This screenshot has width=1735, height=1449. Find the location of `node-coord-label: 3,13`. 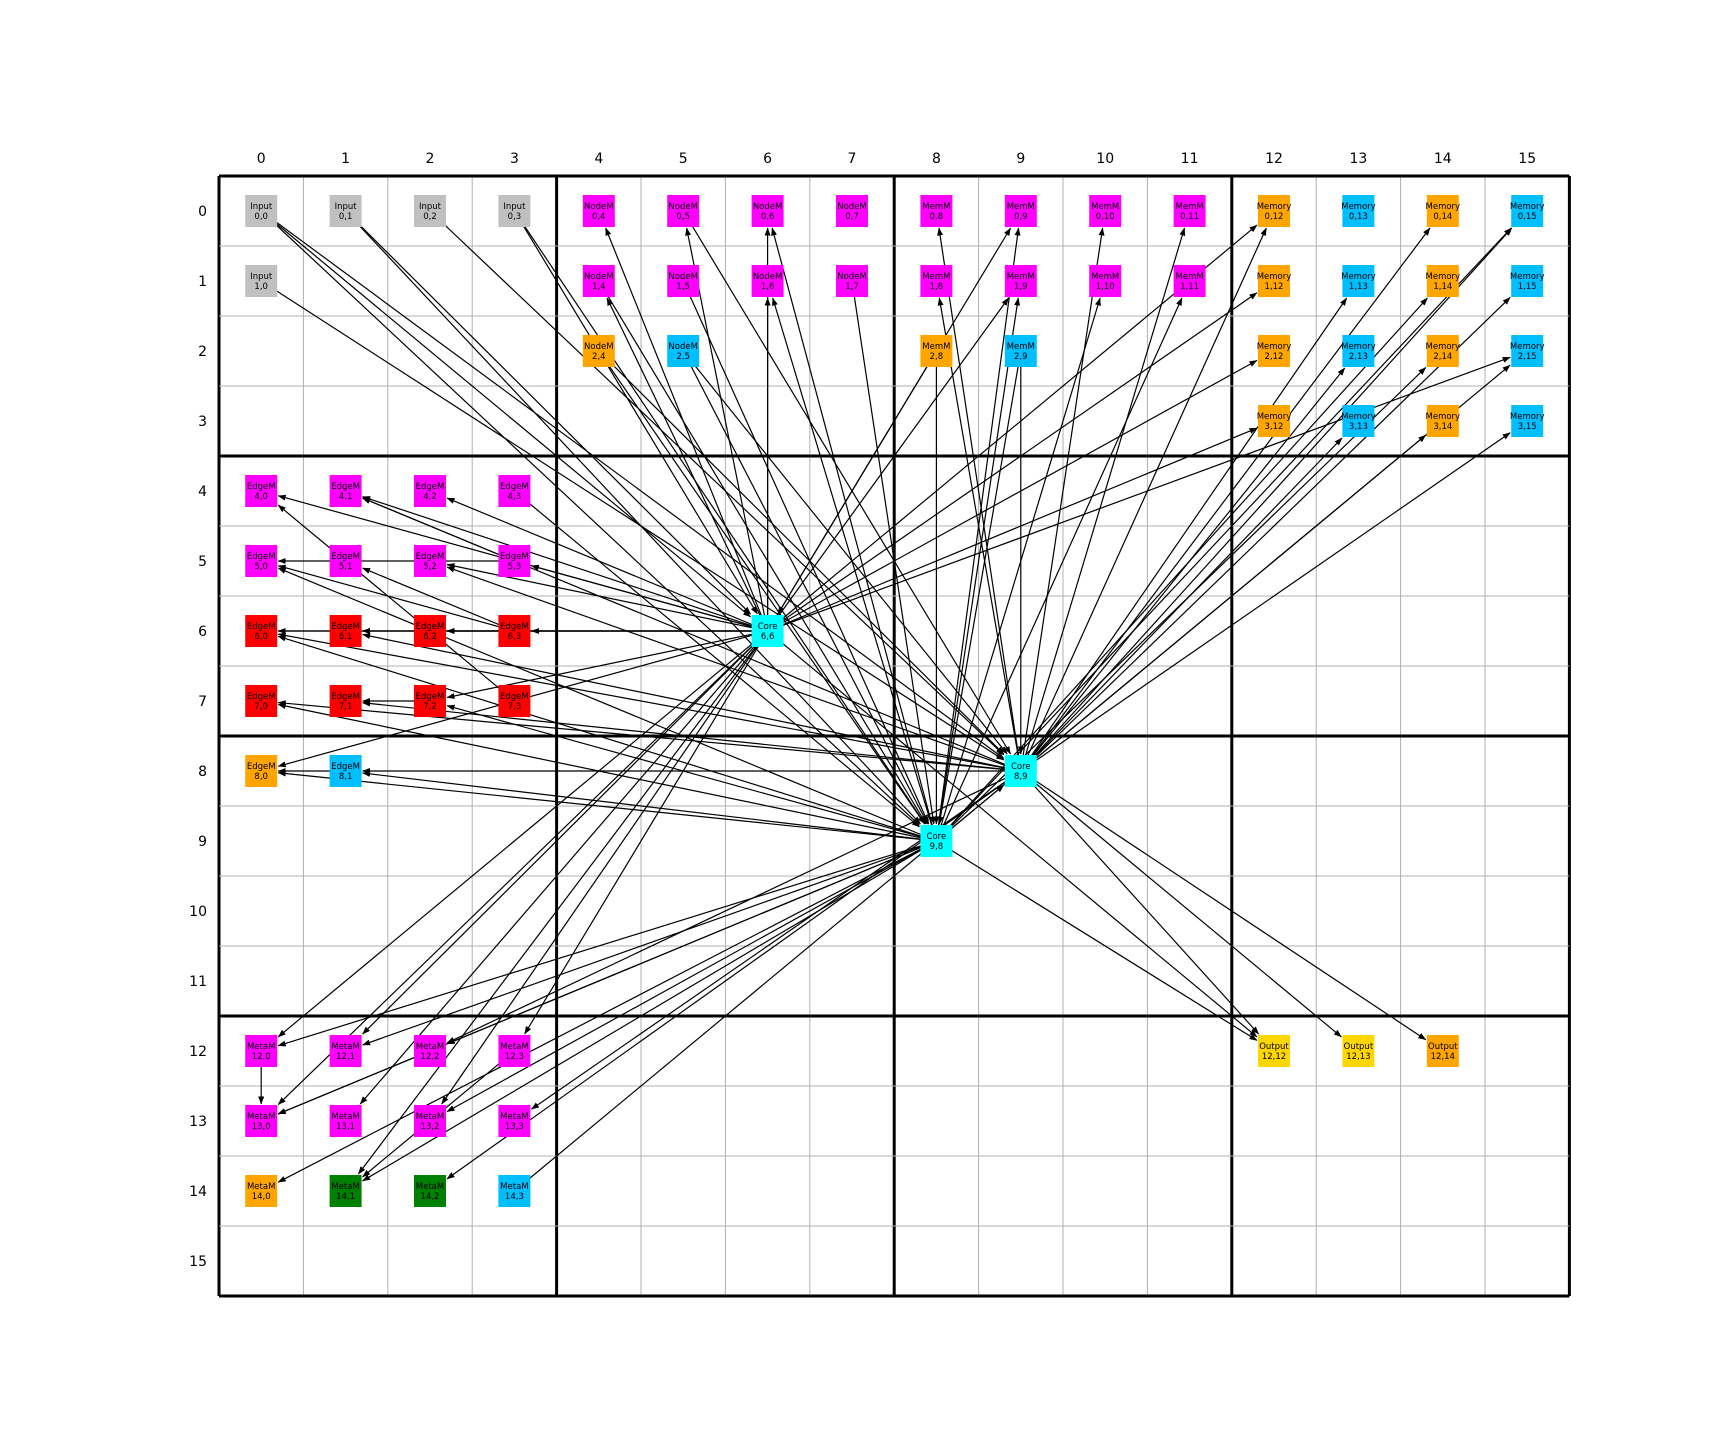

node-coord-label: 3,13 is located at coordinates (1358, 427).